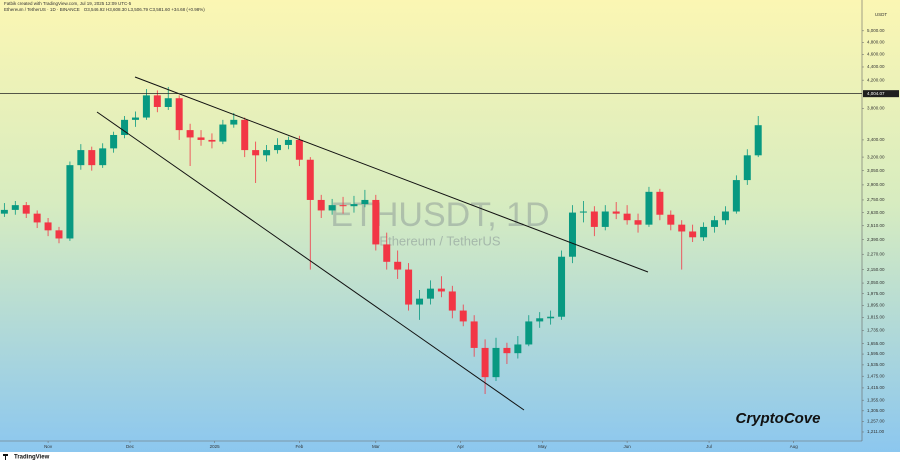 The width and height of the screenshot is (900, 462). What do you see at coordinates (876, 212) in the screenshot?
I see `y-tick-label: 2,630.00` at bounding box center [876, 212].